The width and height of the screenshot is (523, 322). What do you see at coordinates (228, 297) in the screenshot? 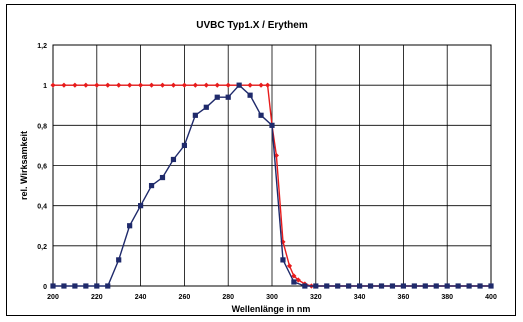
I see `x-tick-label: 280` at bounding box center [228, 297].